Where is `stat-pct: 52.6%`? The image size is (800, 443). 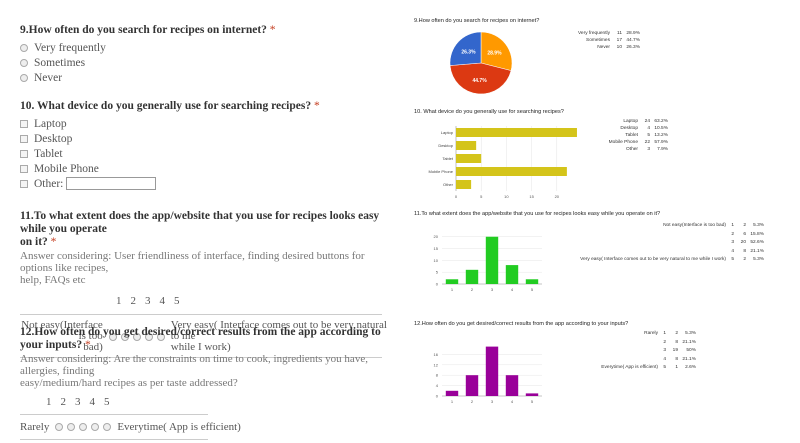
stat-pct: 52.6% is located at coordinates (757, 242).